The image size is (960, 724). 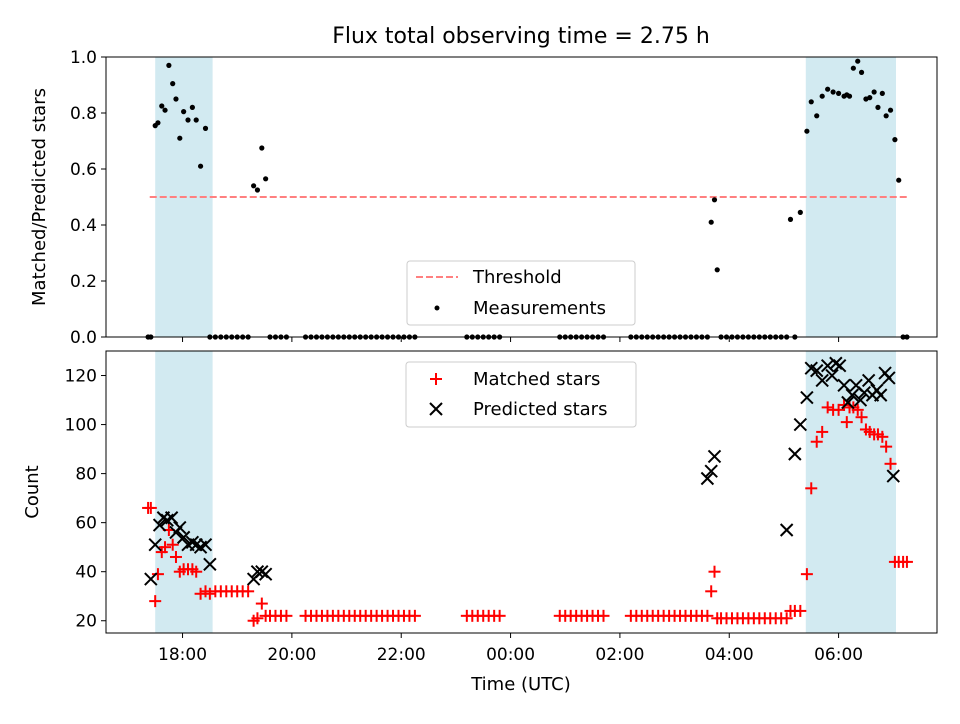 What do you see at coordinates (39, 197) in the screenshot?
I see `top-y-axis-label: Matched/Predicted stars` at bounding box center [39, 197].